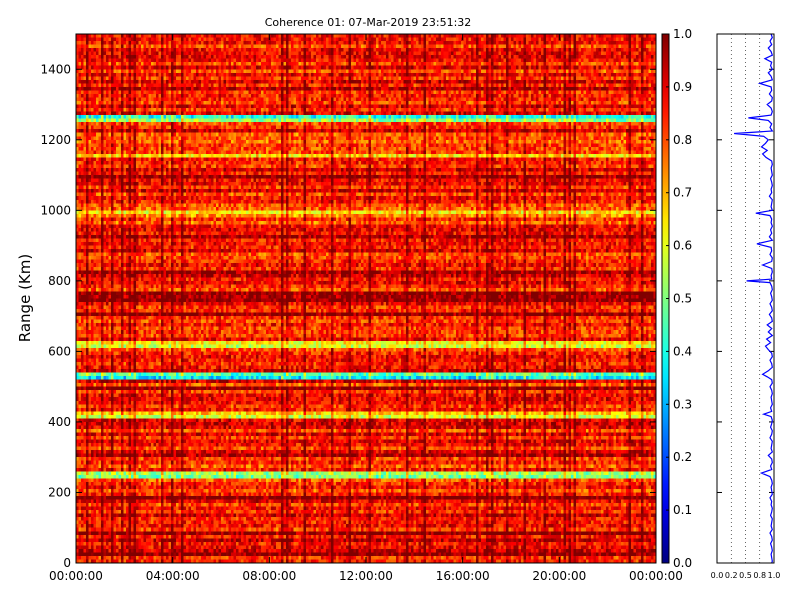  I want to click on y-tick-label: 800, so click(59, 281).